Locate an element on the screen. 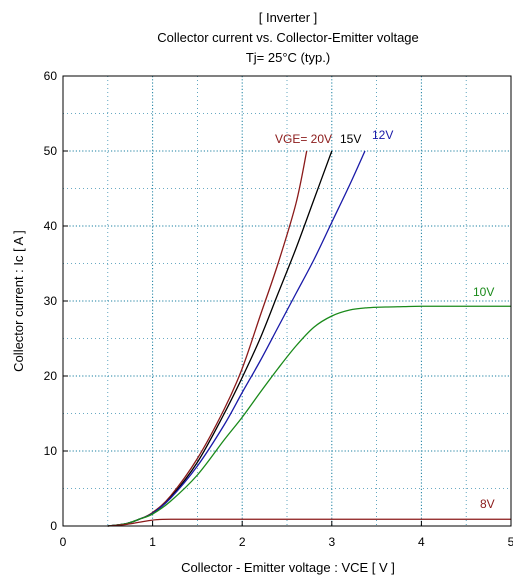  y-tick-label: 30 is located at coordinates (51, 301).